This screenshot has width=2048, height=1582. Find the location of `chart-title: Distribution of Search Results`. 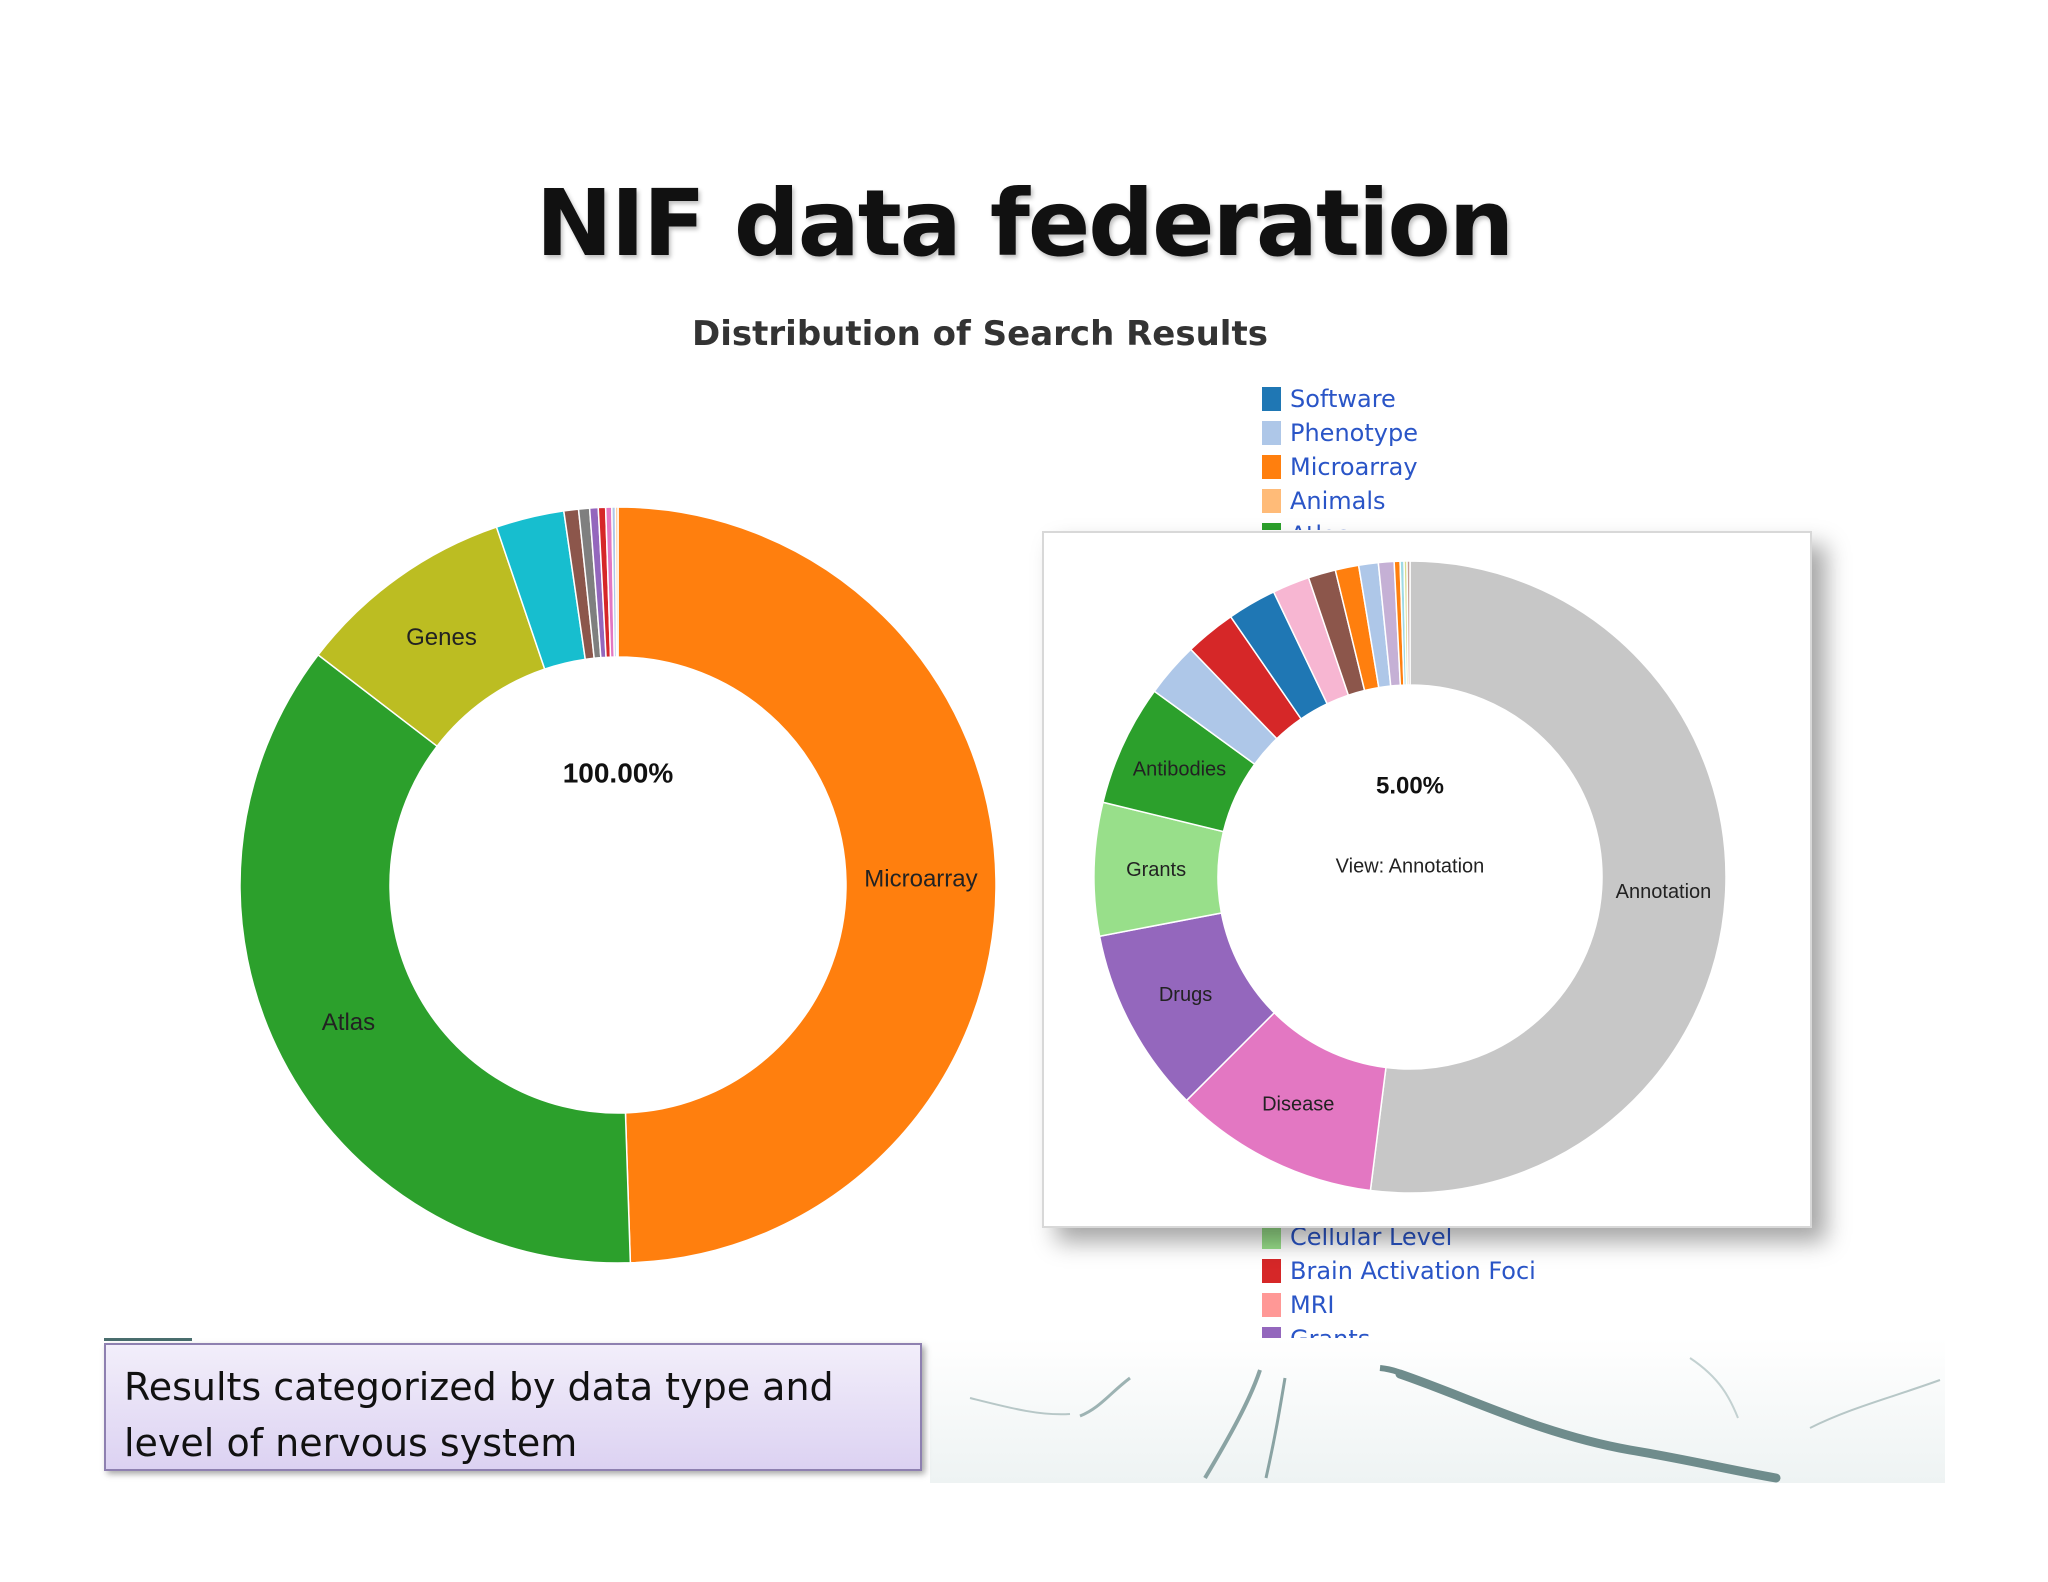

chart-title: Distribution of Search Results is located at coordinates (980, 334).